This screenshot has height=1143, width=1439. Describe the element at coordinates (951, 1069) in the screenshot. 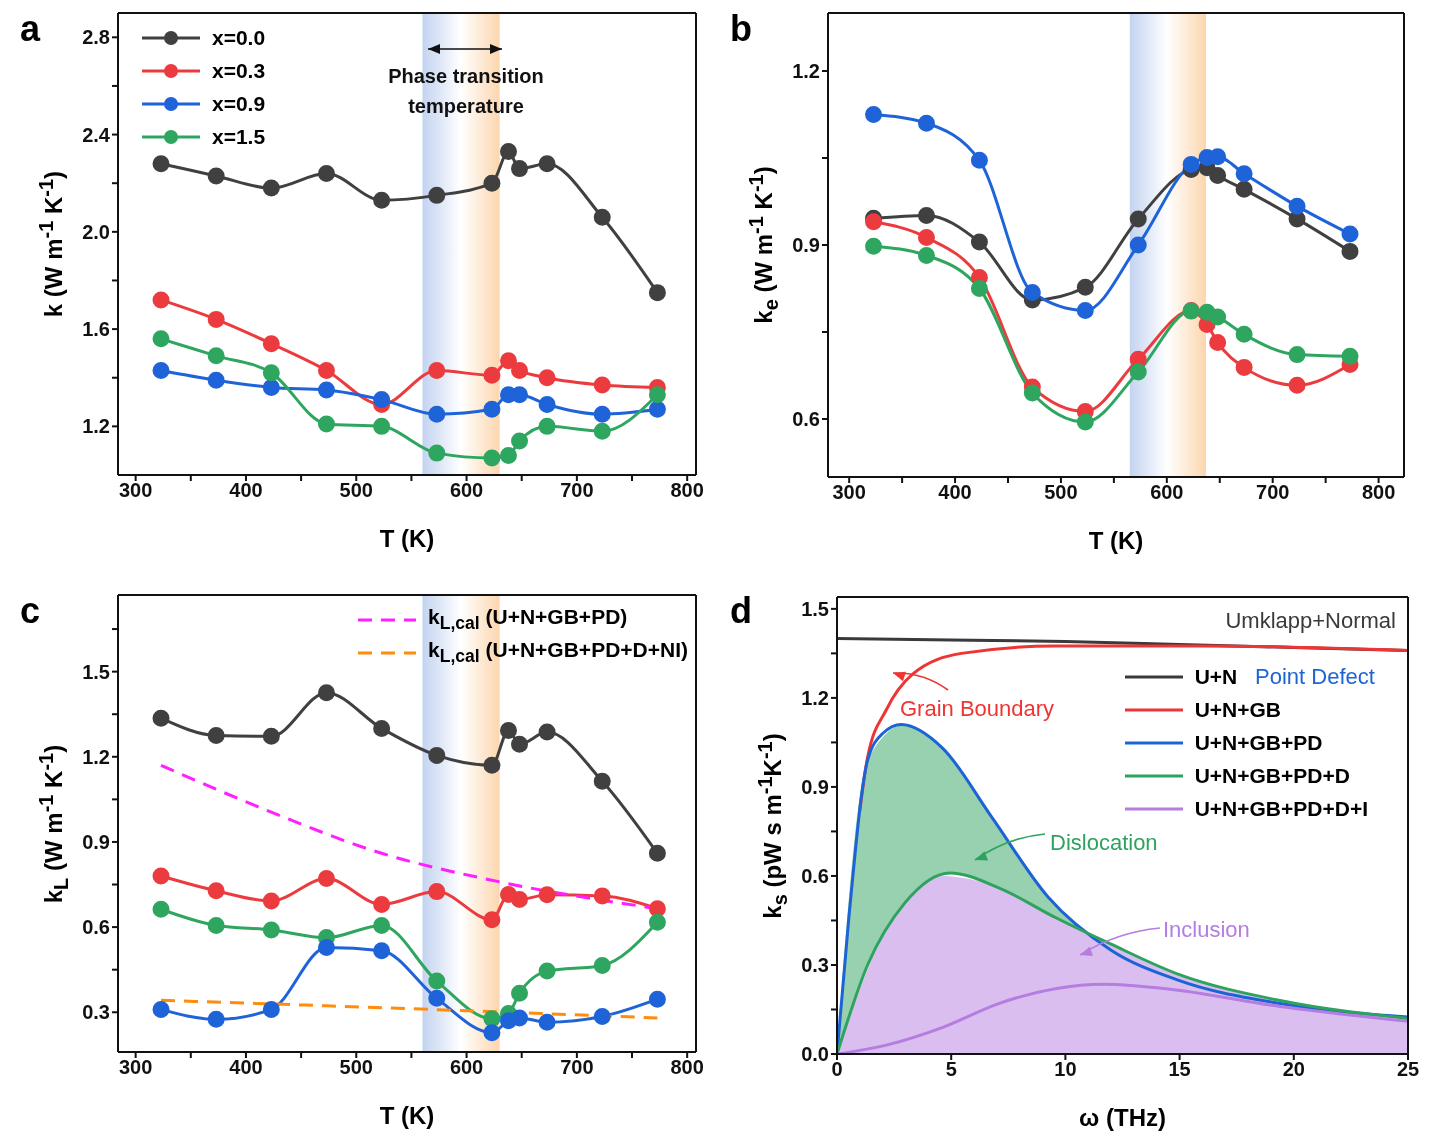

I see `x-tick-label: 5` at that location.